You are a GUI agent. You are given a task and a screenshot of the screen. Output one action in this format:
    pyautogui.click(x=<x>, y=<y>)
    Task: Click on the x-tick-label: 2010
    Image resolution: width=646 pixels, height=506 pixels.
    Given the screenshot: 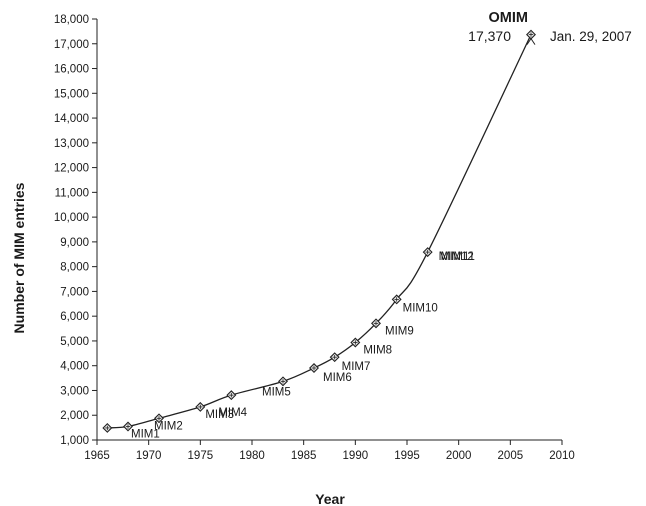 What is the action you would take?
    pyautogui.click(x=562, y=456)
    